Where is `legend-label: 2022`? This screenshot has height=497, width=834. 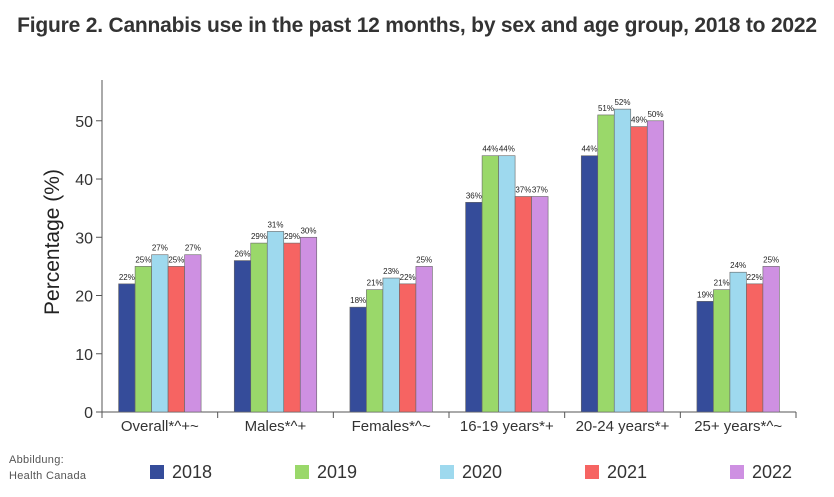
legend-label: 2022 is located at coordinates (772, 471).